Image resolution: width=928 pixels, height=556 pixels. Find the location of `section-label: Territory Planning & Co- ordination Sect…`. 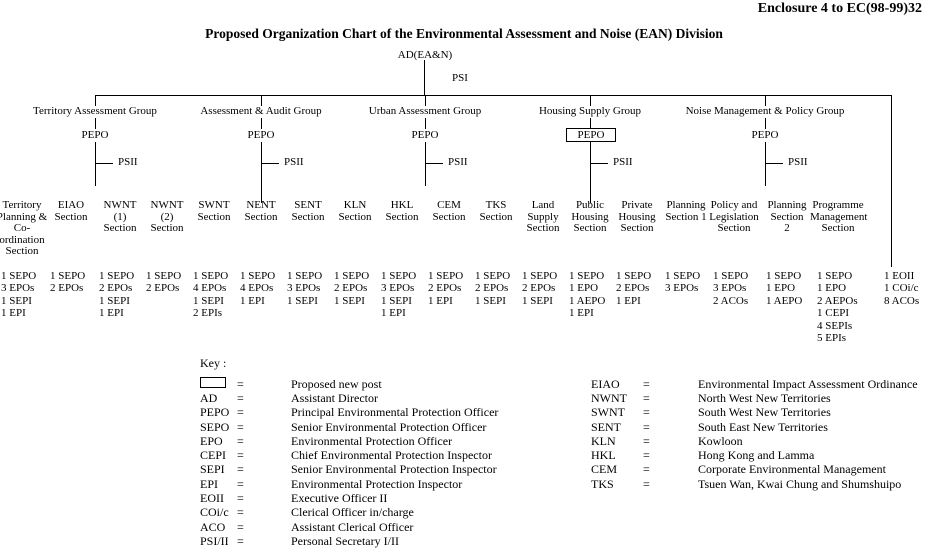

section-label: Territory Planning & Co- ordination Sect… is located at coordinates (24, 228).